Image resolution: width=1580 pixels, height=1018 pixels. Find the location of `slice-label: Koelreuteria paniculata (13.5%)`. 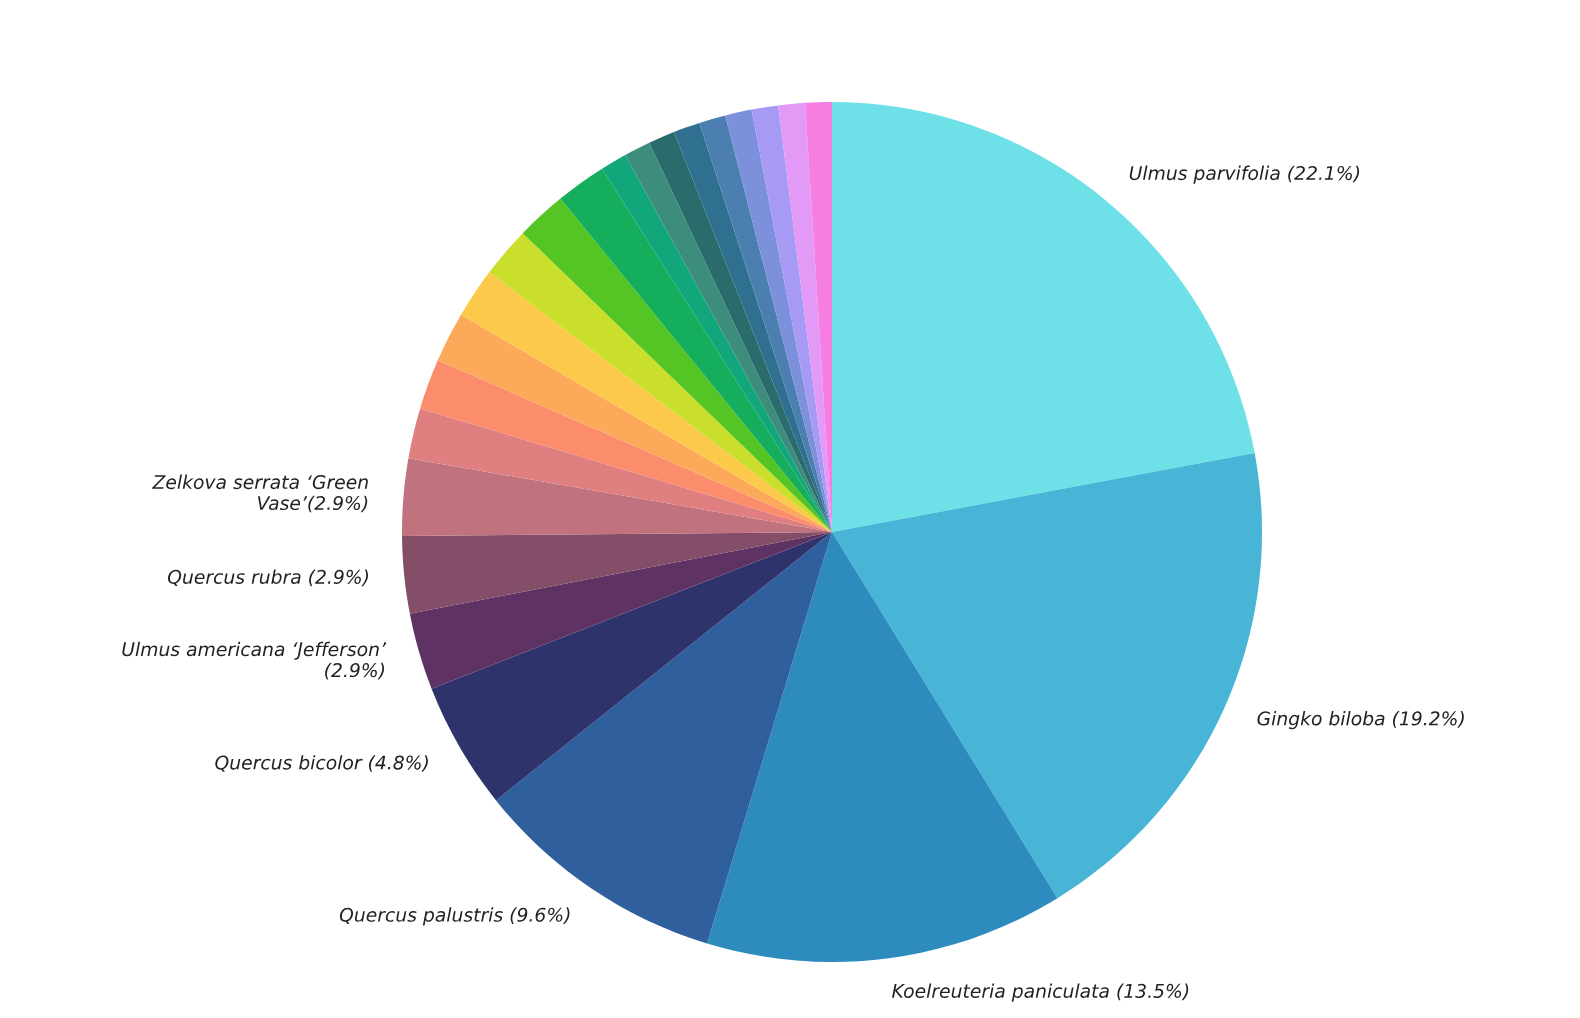

slice-label: Koelreuteria paniculata (13.5%) is located at coordinates (1040, 992).